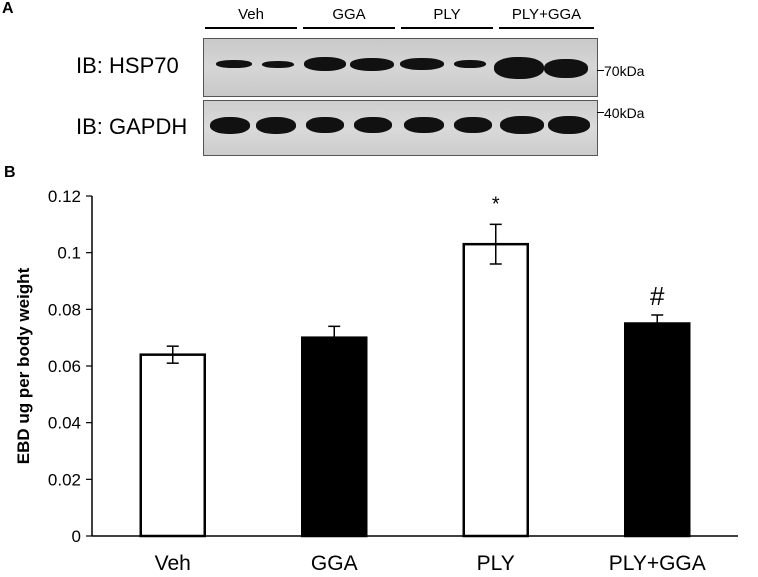  What do you see at coordinates (496, 204) in the screenshot?
I see `significance-marker-star: *` at bounding box center [496, 204].